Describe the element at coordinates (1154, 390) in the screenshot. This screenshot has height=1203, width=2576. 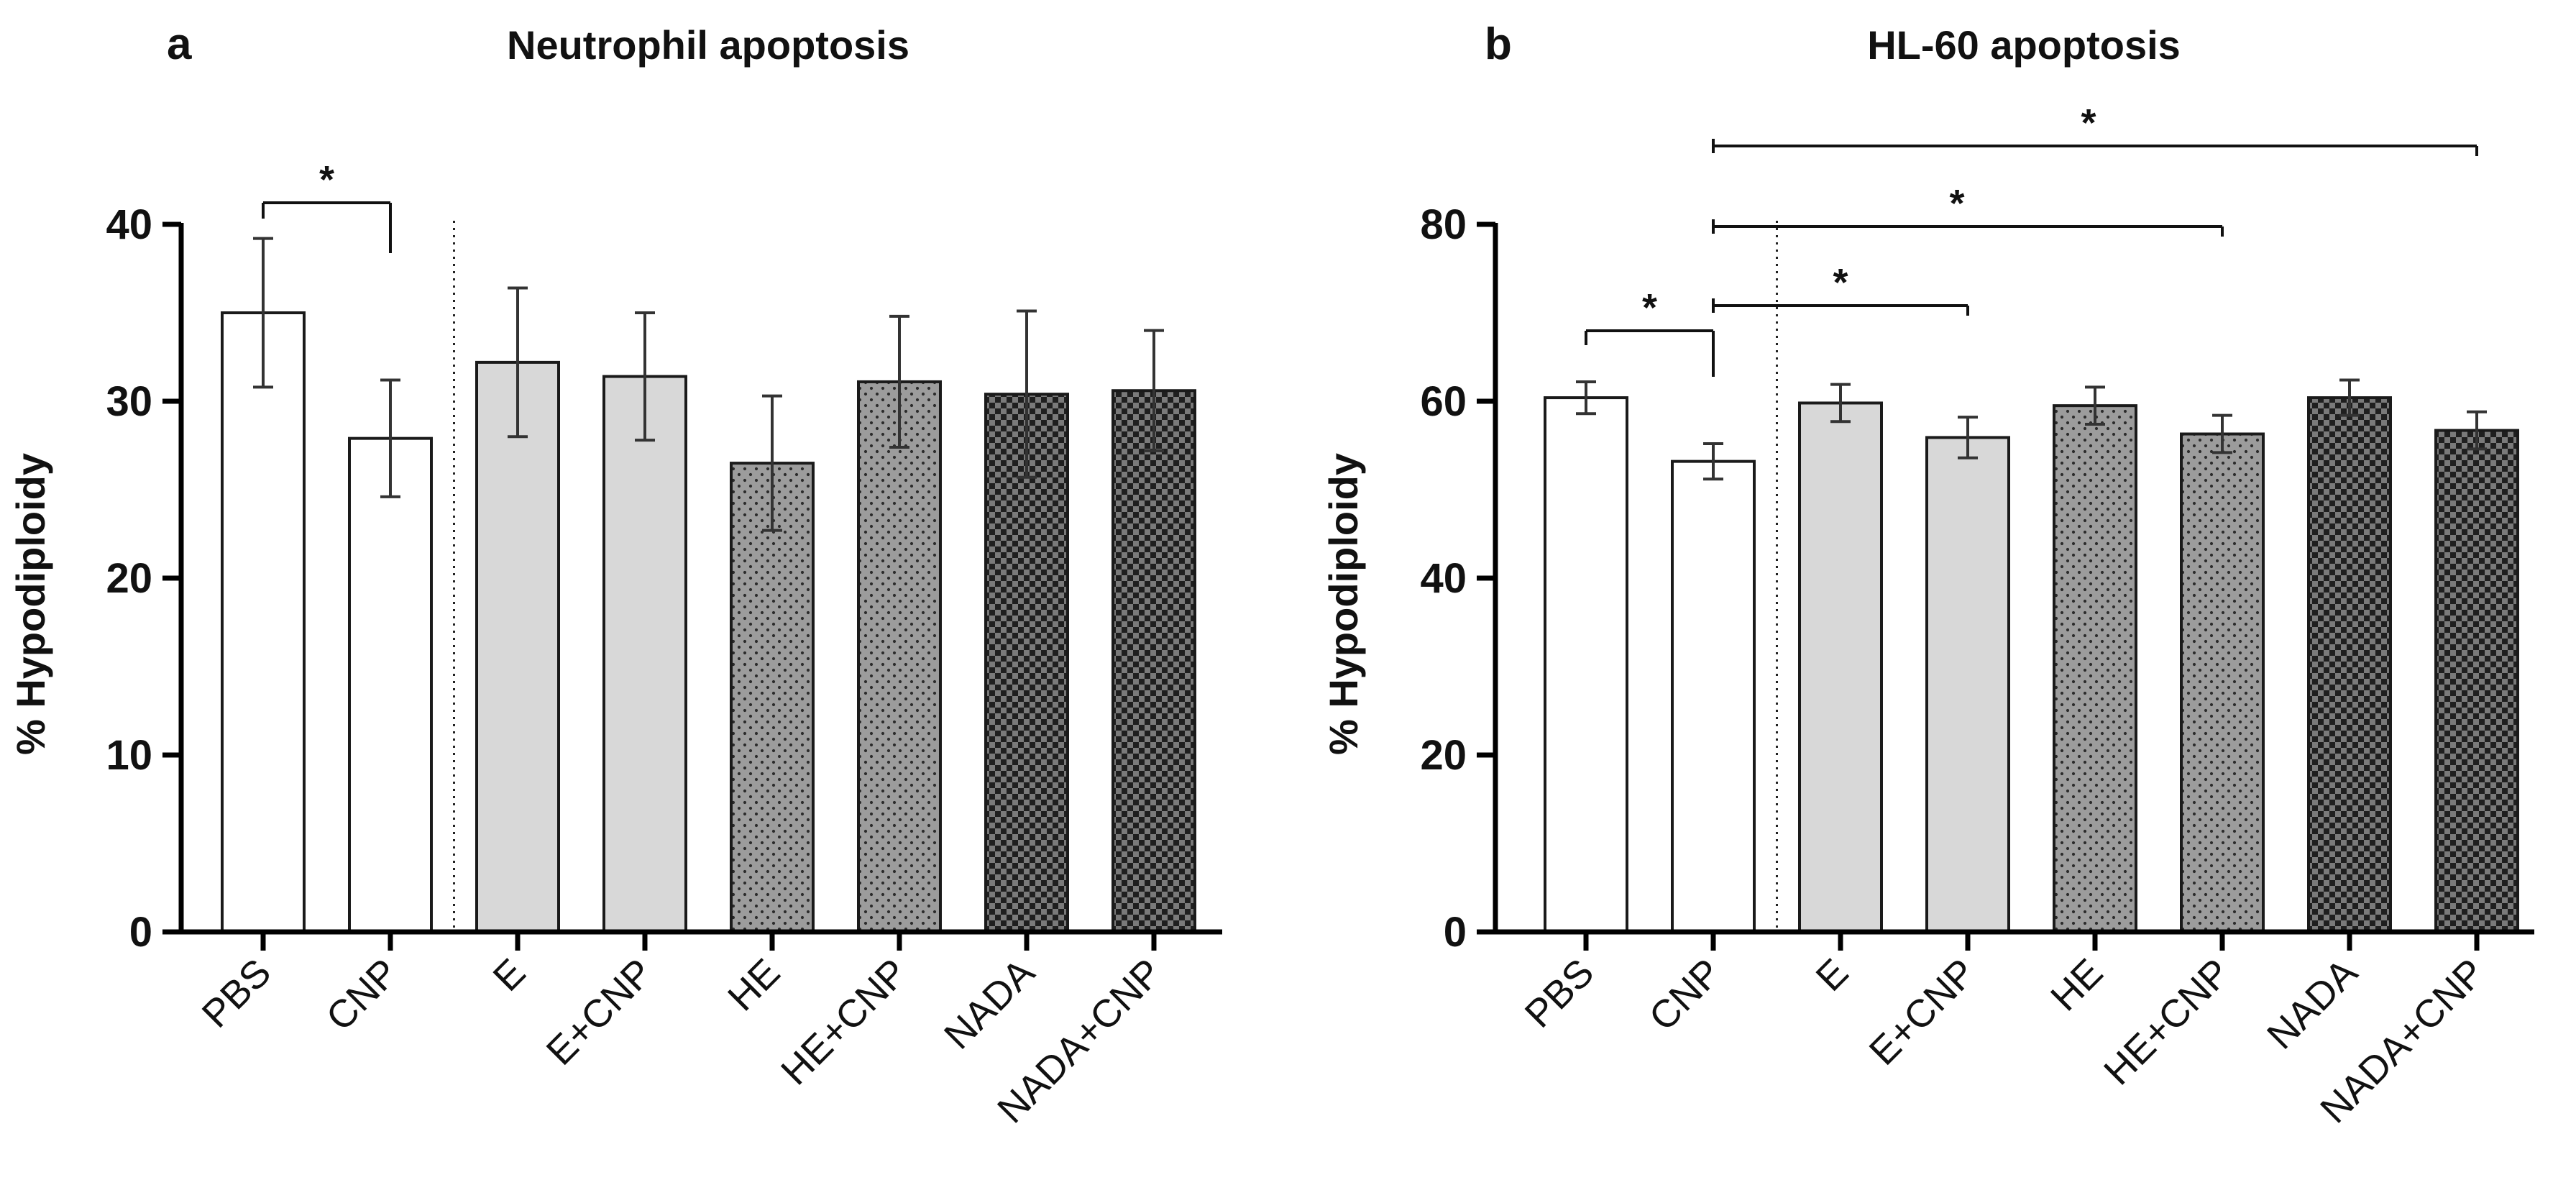
I see `panel-a-error-bar-nada-plus-cnp` at that location.